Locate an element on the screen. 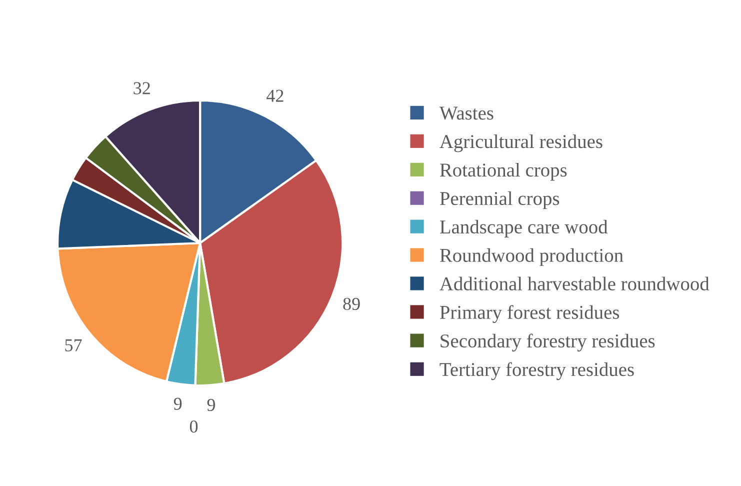 The height and width of the screenshot is (486, 741). text: 0 is located at coordinates (194, 426).